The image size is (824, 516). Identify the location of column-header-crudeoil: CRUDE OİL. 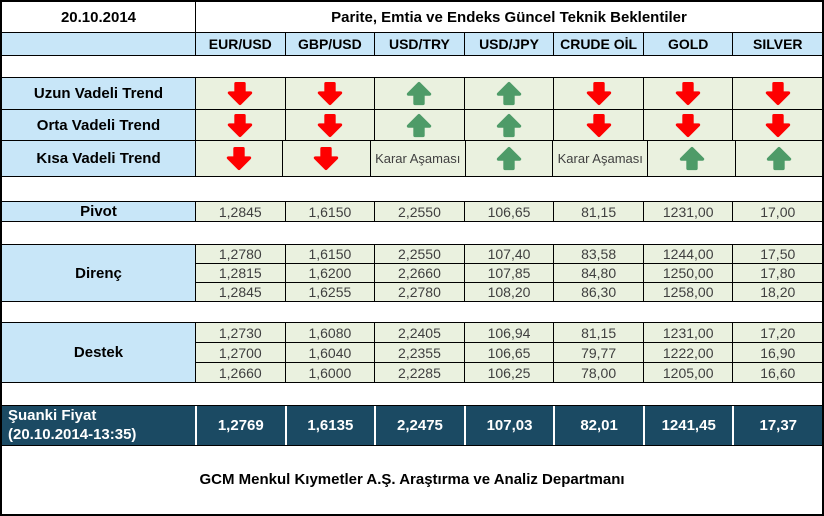
(598, 44).